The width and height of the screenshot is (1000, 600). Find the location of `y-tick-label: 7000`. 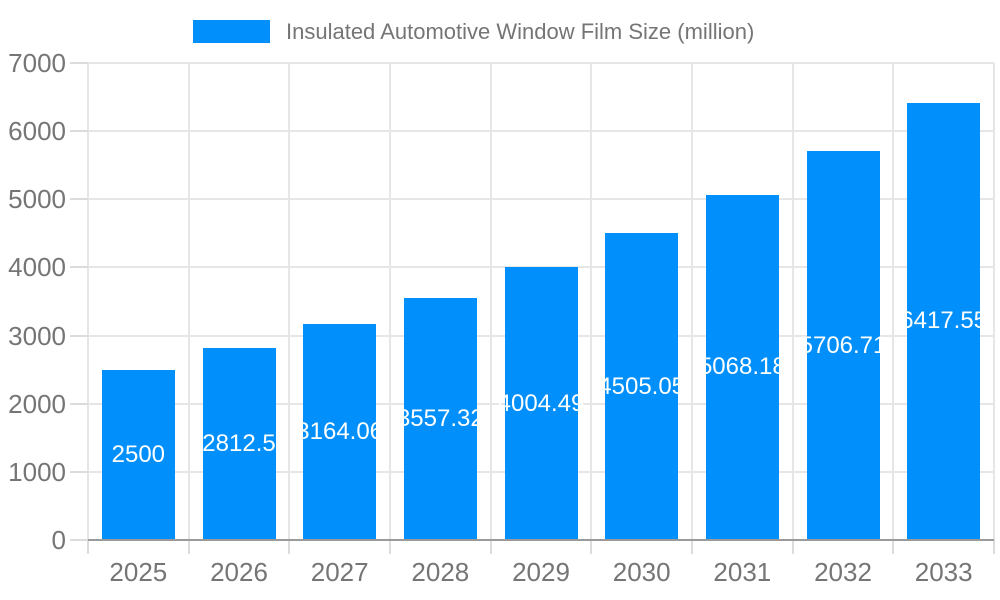

y-tick-label: 7000 is located at coordinates (37, 63).